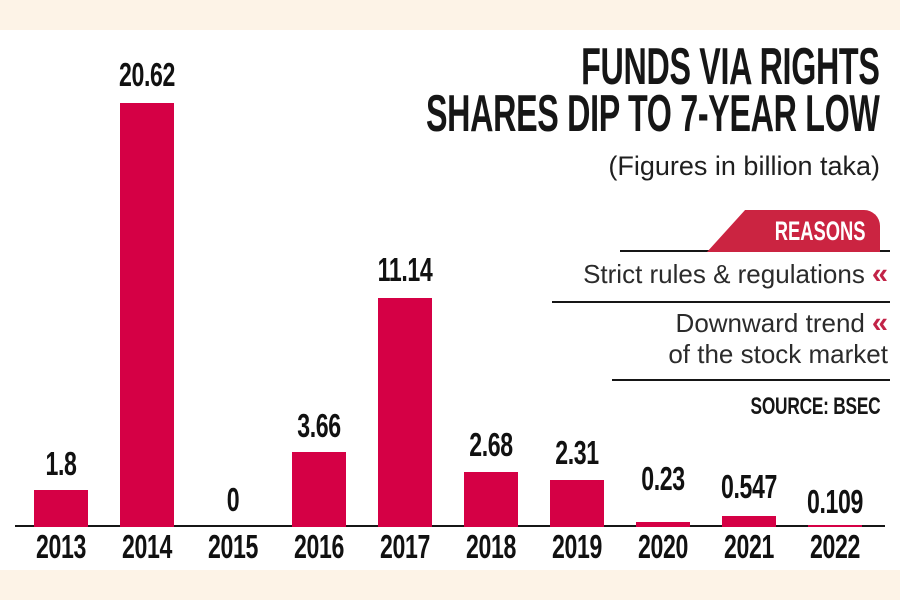 This screenshot has width=900, height=600. Describe the element at coordinates (577, 503) in the screenshot. I see `bar-2019` at that location.